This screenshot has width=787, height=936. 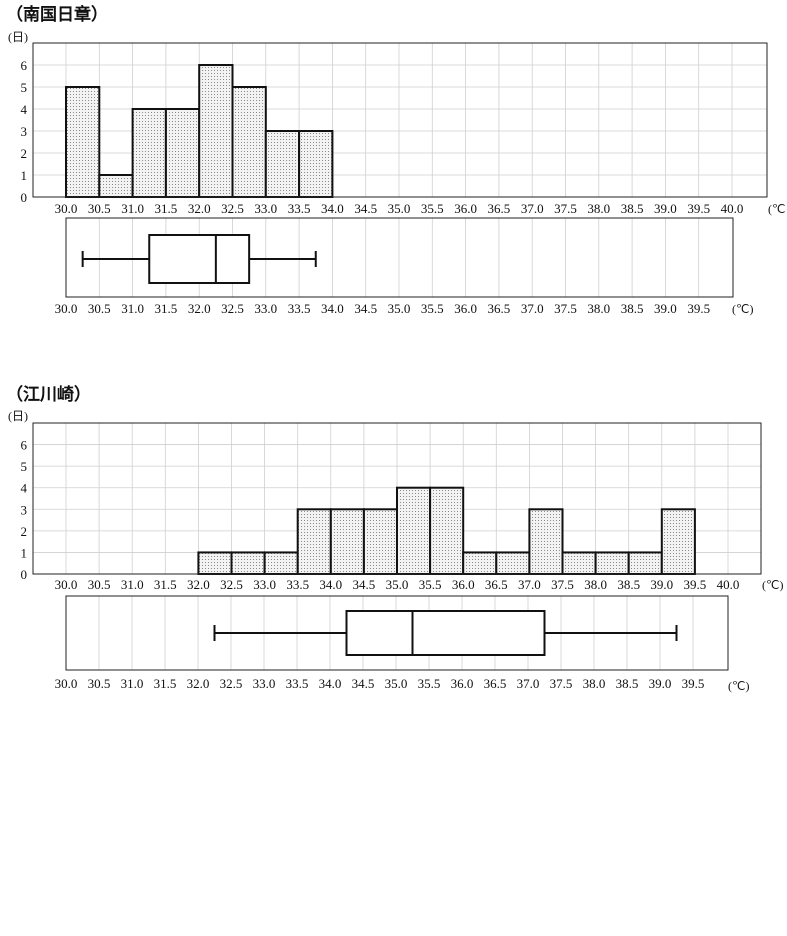 What do you see at coordinates (532, 308) in the screenshot?
I see `box-x-tick-label: 37.0` at bounding box center [532, 308].